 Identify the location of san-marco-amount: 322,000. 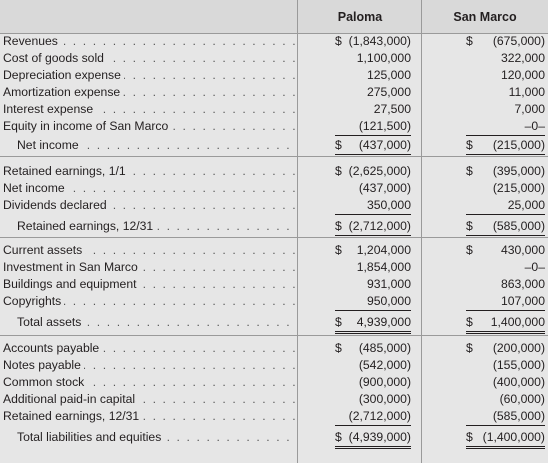
(522, 58).